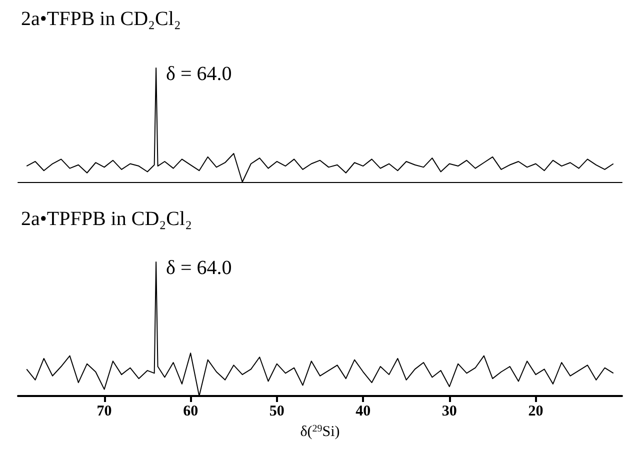  What do you see at coordinates (536, 412) in the screenshot?
I see `x-tick-label: 20` at bounding box center [536, 412].